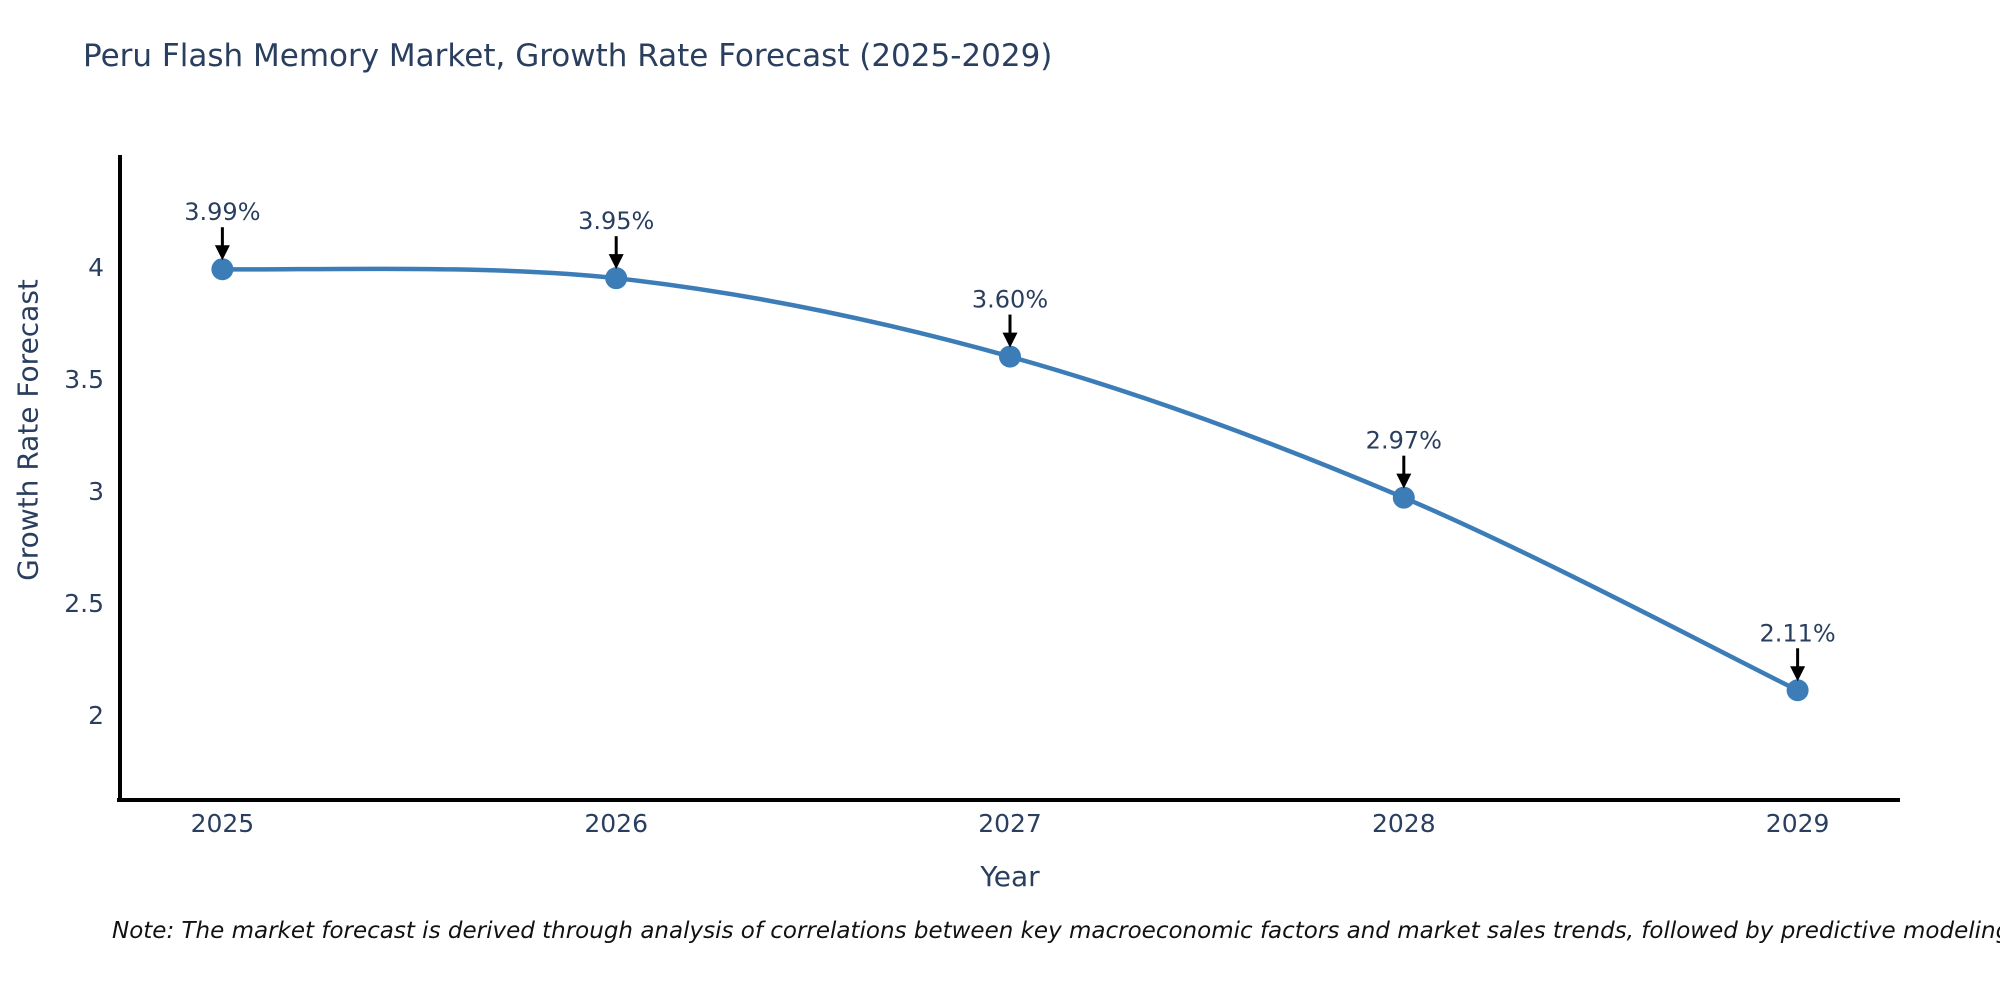 The width and height of the screenshot is (2000, 1000). I want to click on y-tick-label: 2.5, so click(84, 603).